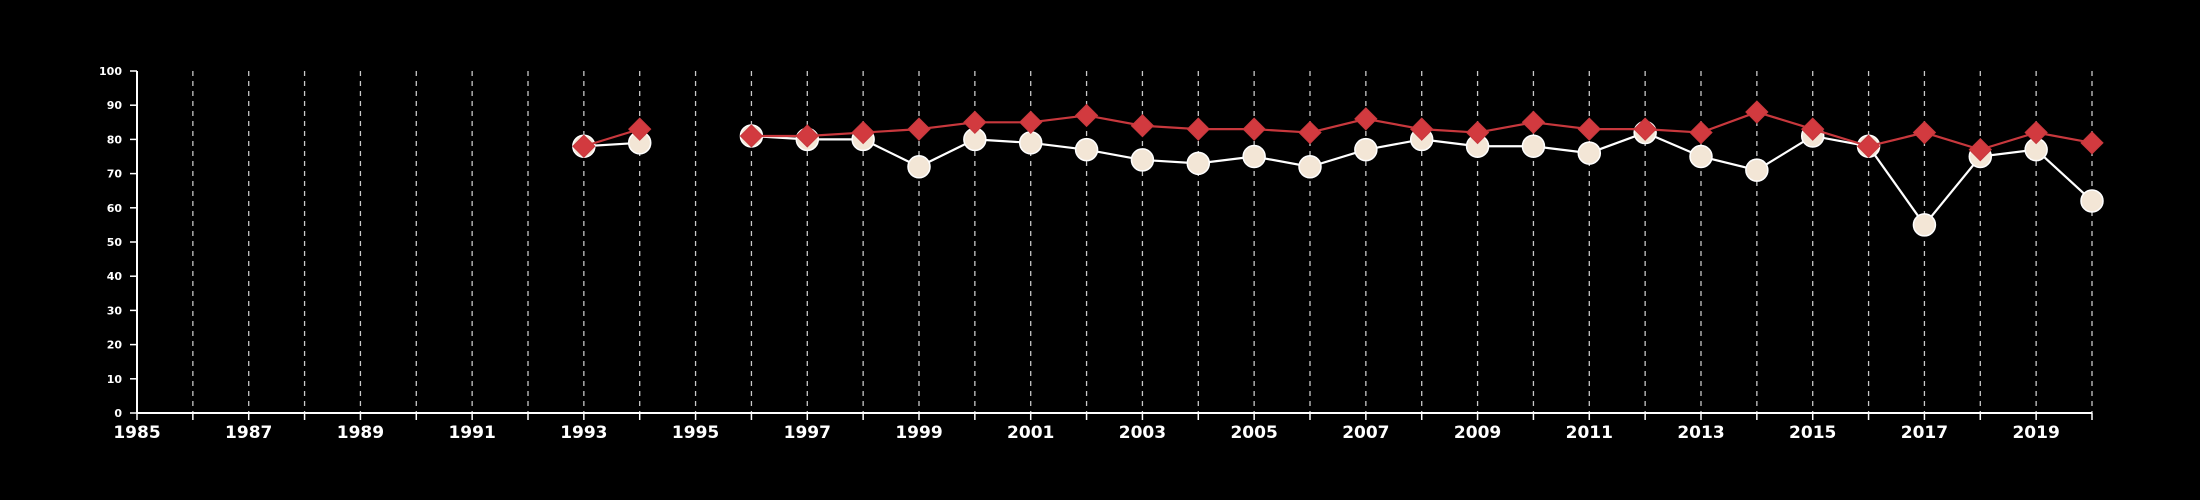 The height and width of the screenshot is (500, 2200). I want to click on x-tick-label: 2007, so click(1365, 433).